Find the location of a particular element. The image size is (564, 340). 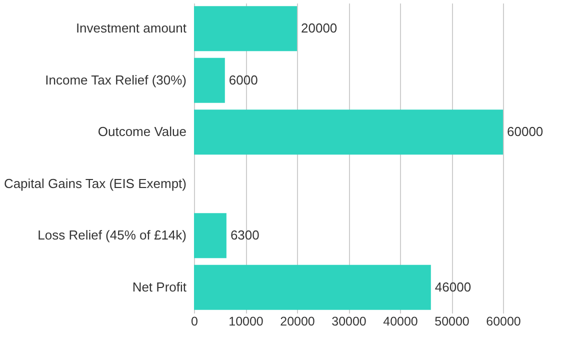

y-tick-label: Capital Gains Tax (EIS Exempt) is located at coordinates (95, 183).